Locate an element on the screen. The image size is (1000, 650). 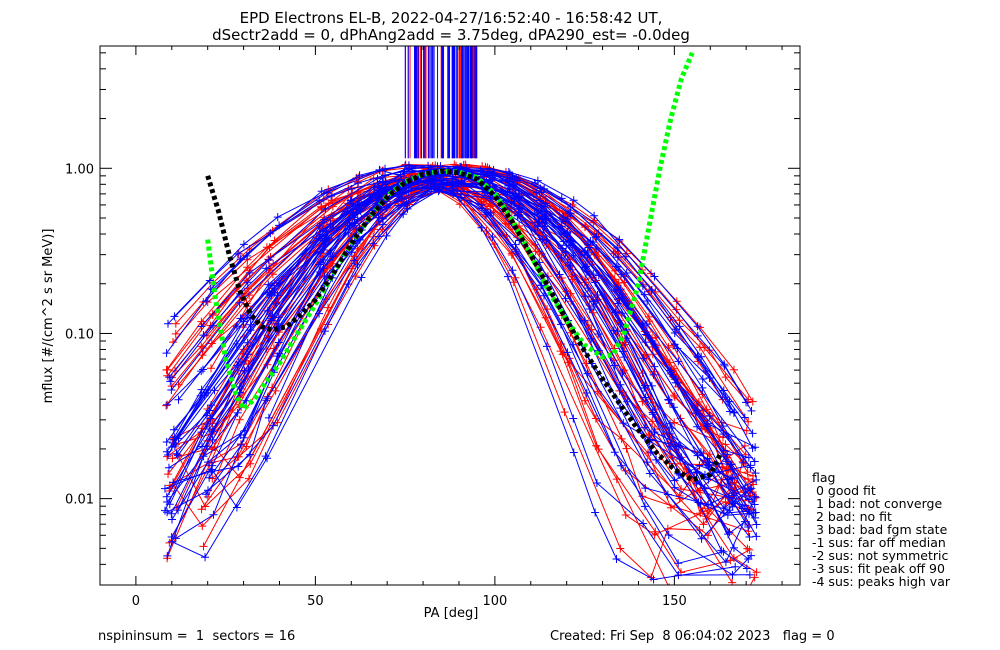
legend-entry: -3 sus: fit peak off 90 is located at coordinates (878, 568).